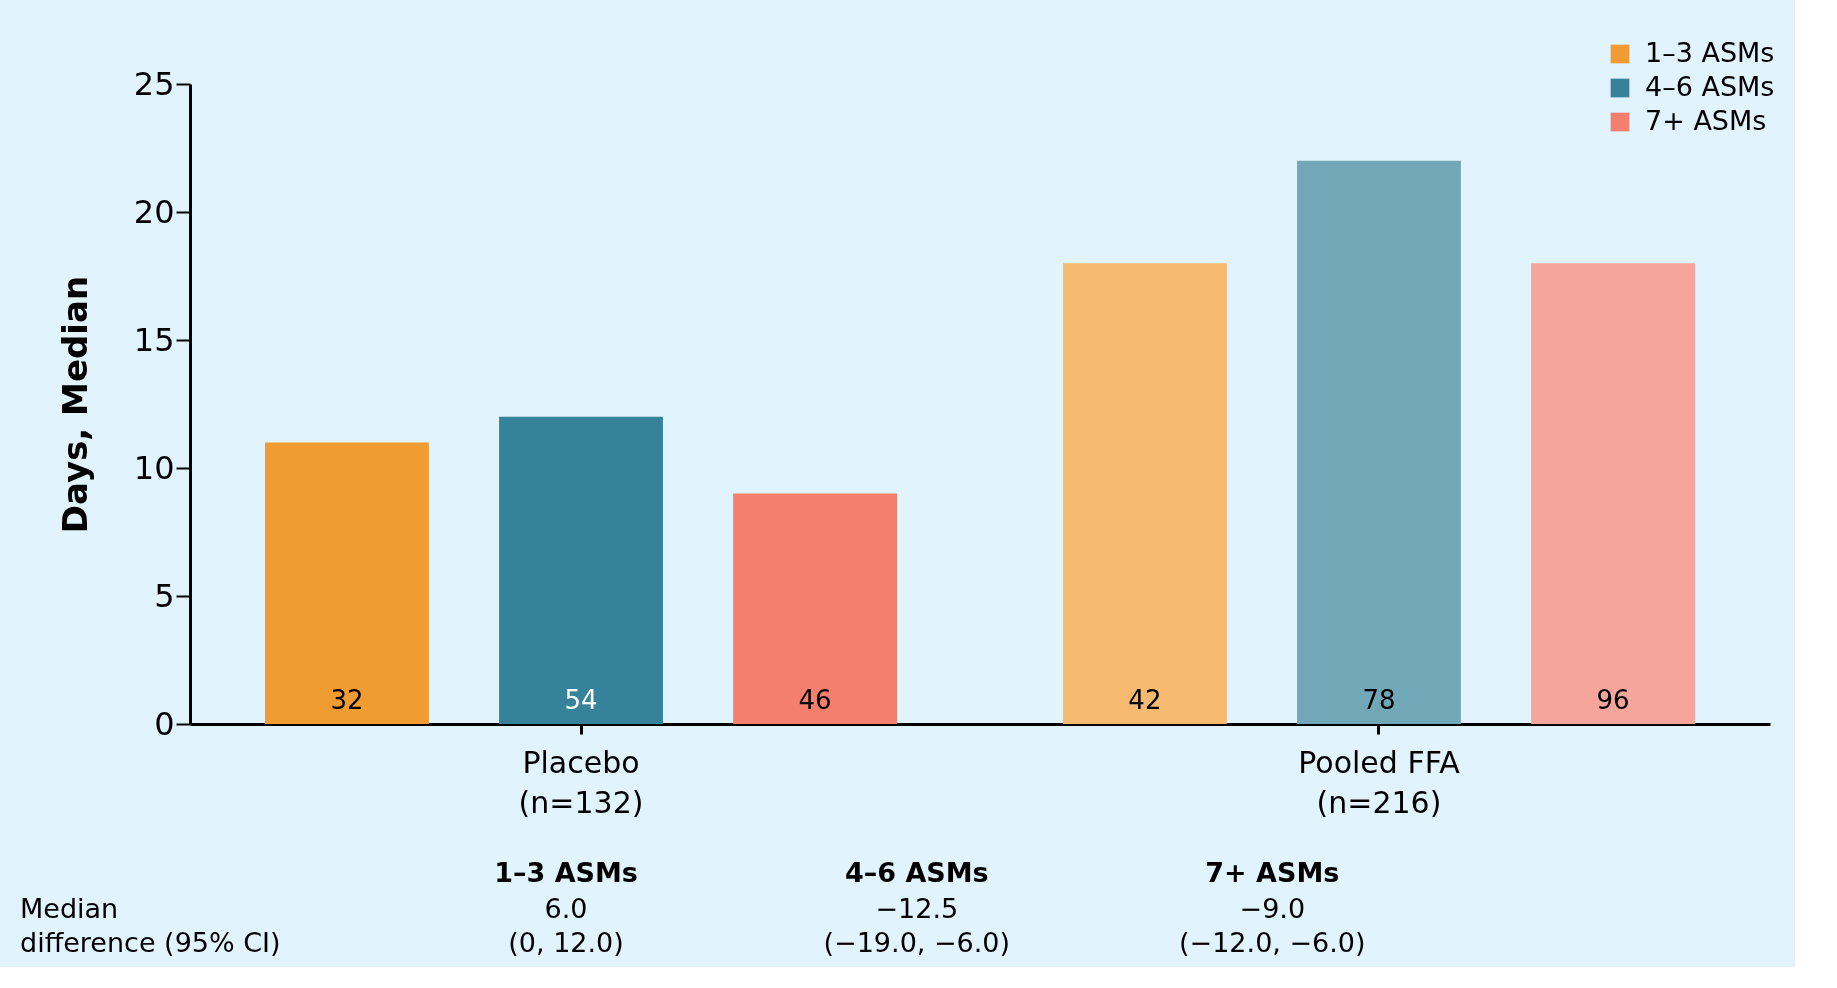 The height and width of the screenshot is (988, 1837). What do you see at coordinates (154, 211) in the screenshot?
I see `y-tick-label: 20` at bounding box center [154, 211].